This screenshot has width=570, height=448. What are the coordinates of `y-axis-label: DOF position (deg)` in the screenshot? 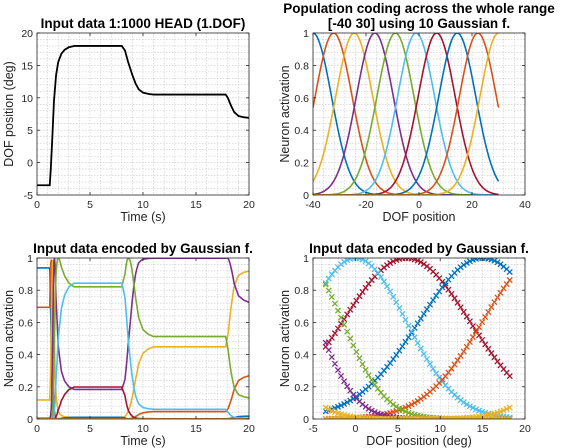 It's located at (9, 114).